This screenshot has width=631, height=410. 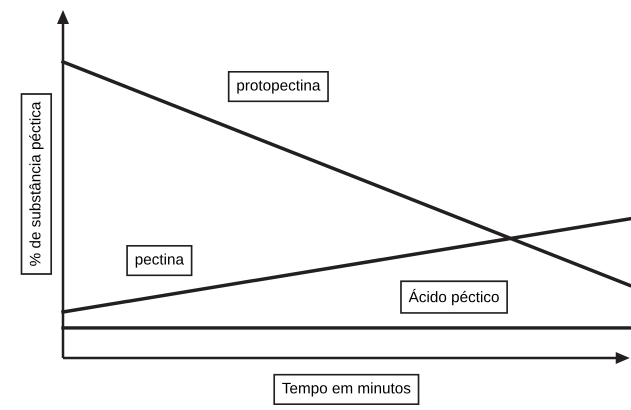 What do you see at coordinates (160, 260) in the screenshot?
I see `series-label: pectina` at bounding box center [160, 260].